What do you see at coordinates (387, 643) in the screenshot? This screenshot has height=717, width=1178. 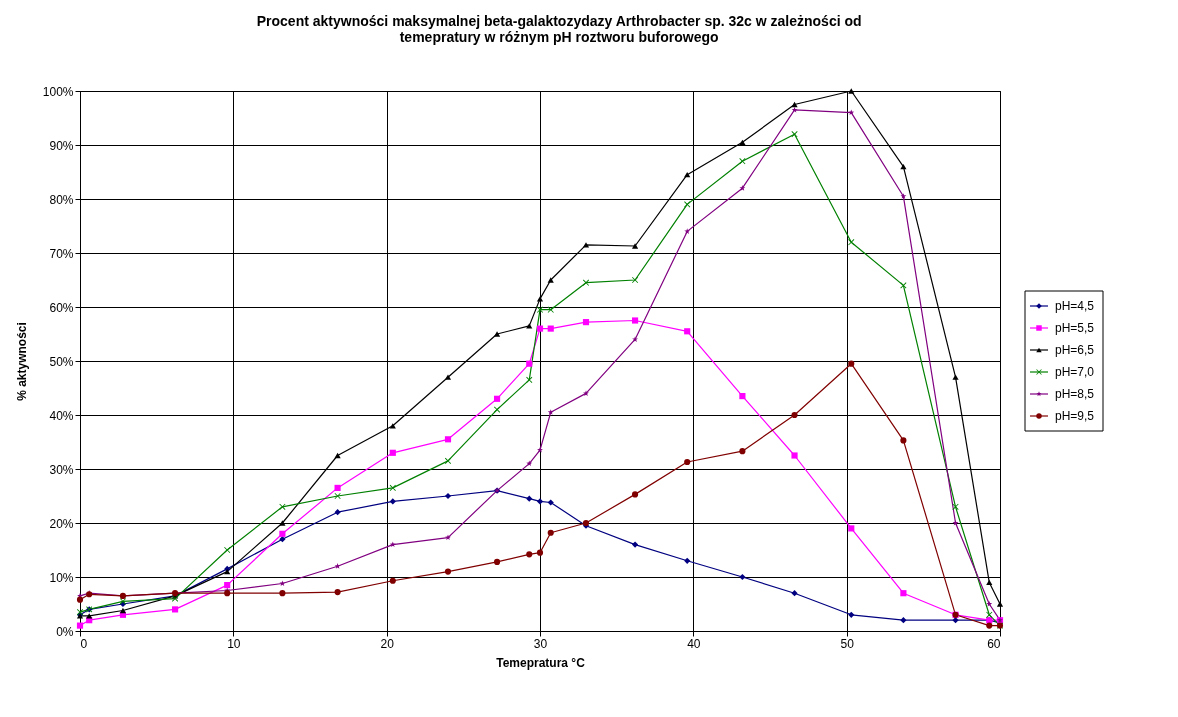 I see `x-tick-label: 20` at bounding box center [387, 643].